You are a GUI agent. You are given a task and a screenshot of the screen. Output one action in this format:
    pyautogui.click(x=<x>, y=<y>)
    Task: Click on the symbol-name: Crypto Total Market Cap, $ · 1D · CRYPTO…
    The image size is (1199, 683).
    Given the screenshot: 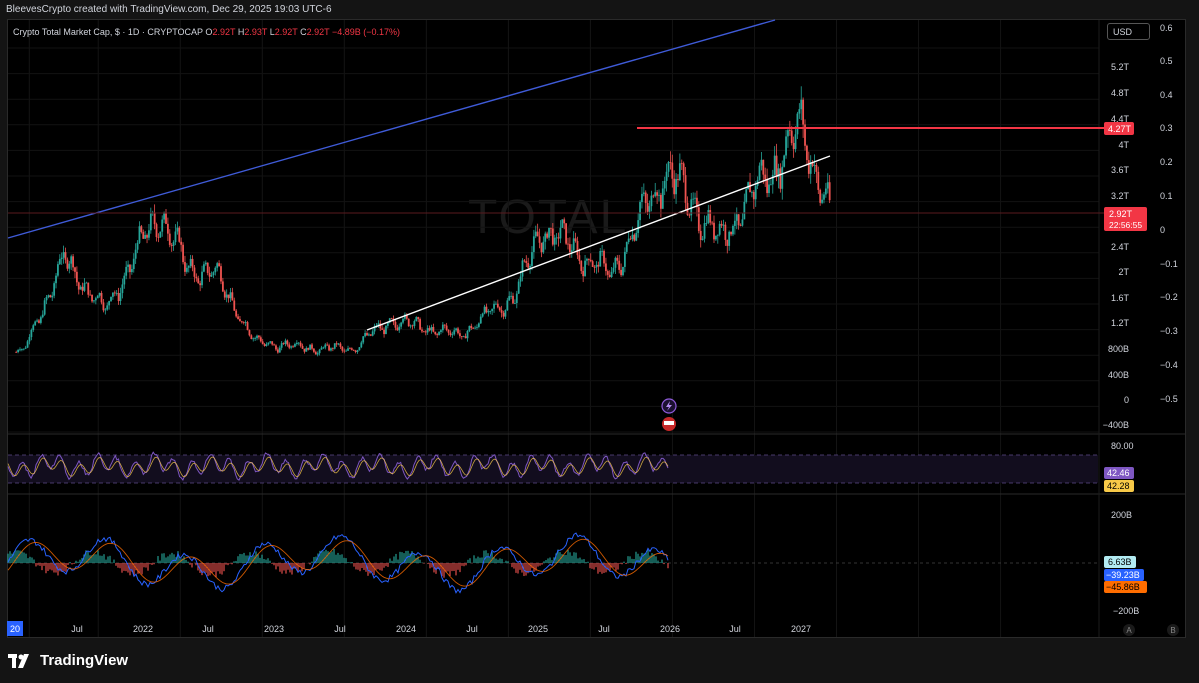 What is the action you would take?
    pyautogui.click(x=108, y=32)
    